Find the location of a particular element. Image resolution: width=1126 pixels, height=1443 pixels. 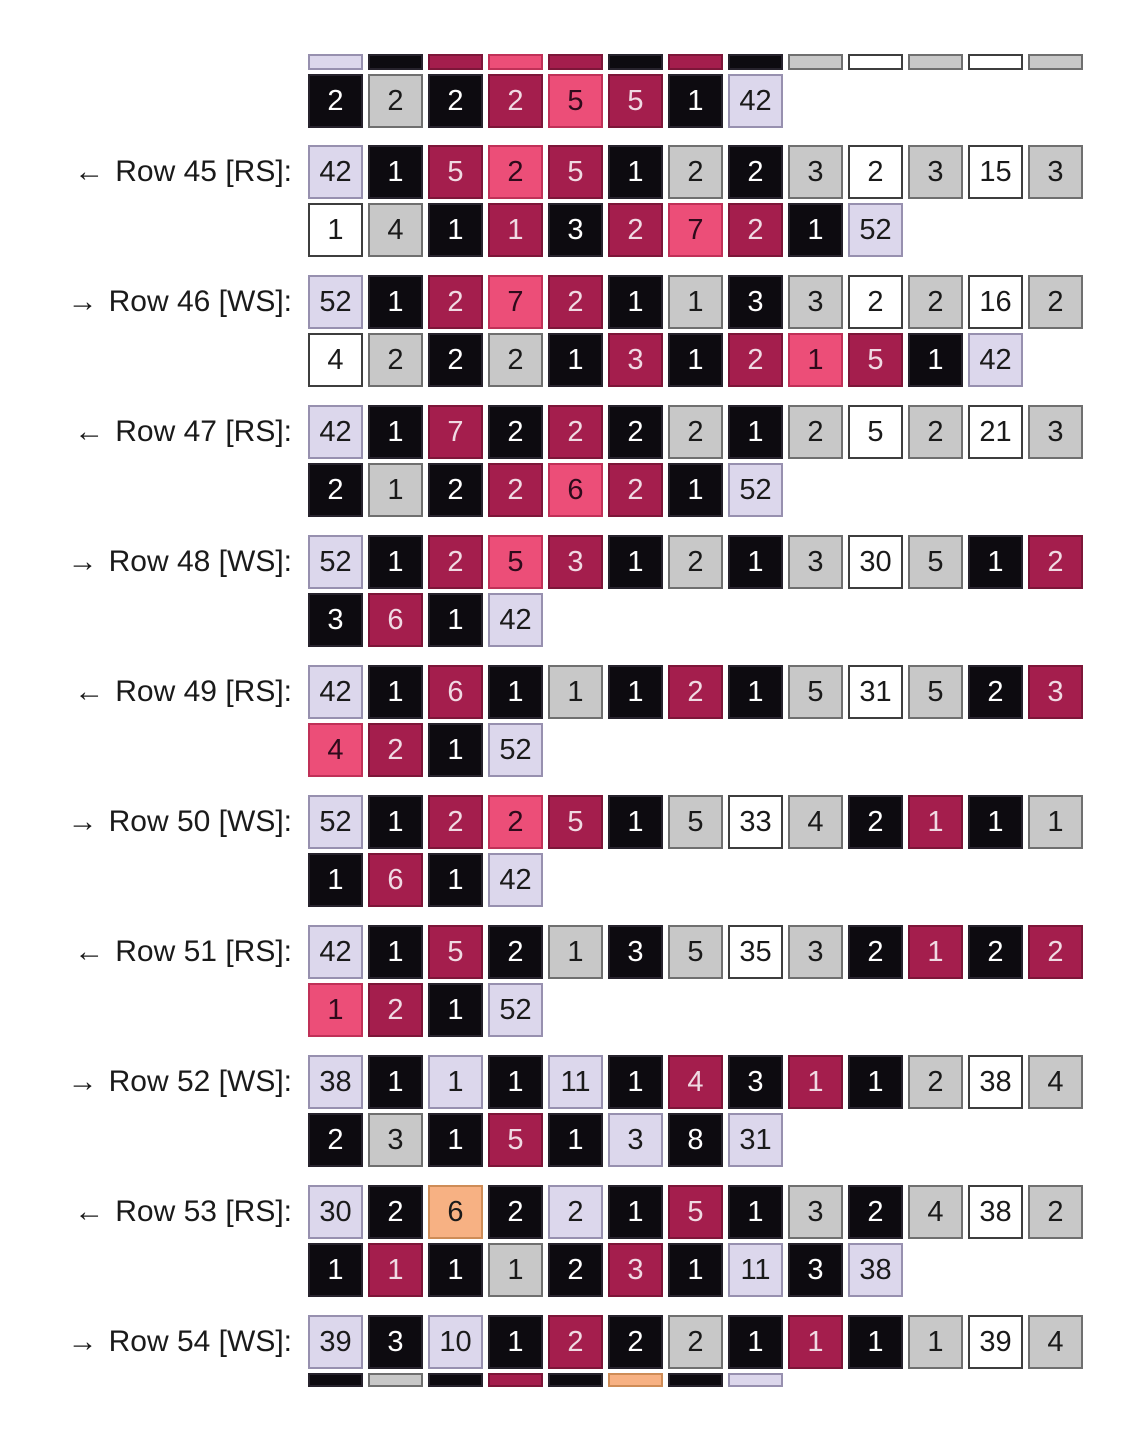

stitch-count: 52 is located at coordinates (875, 229).